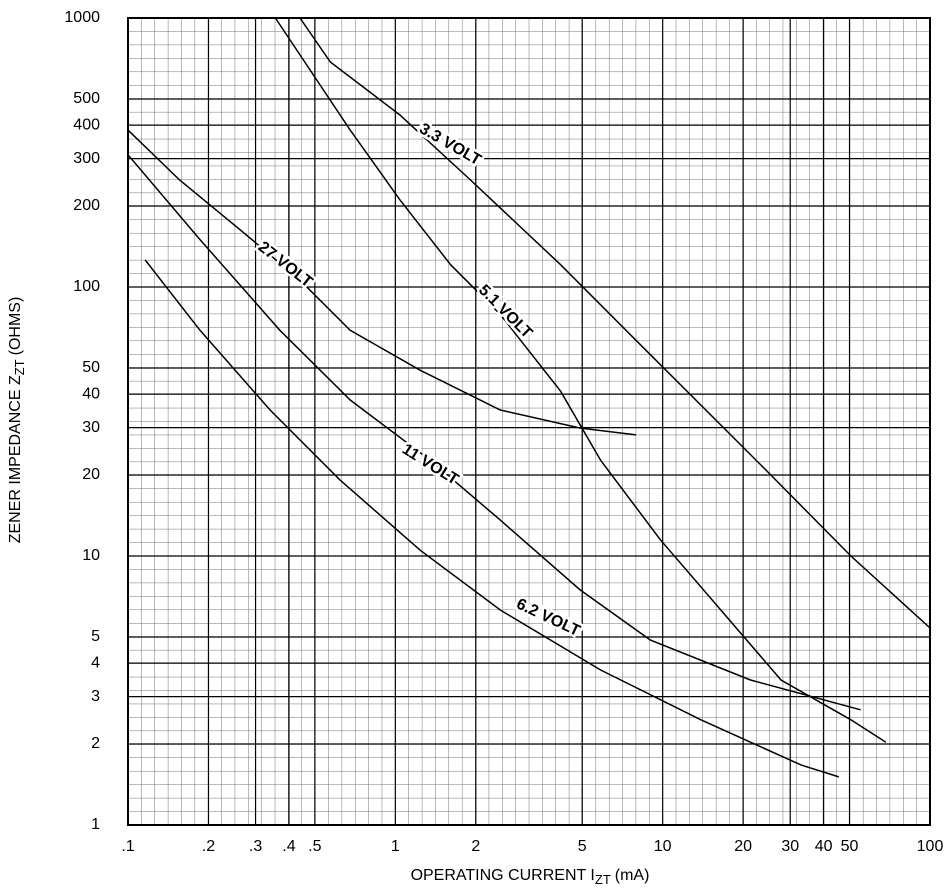 Image resolution: width=950 pixels, height=895 pixels. I want to click on x-tick-label: 2, so click(475, 846).